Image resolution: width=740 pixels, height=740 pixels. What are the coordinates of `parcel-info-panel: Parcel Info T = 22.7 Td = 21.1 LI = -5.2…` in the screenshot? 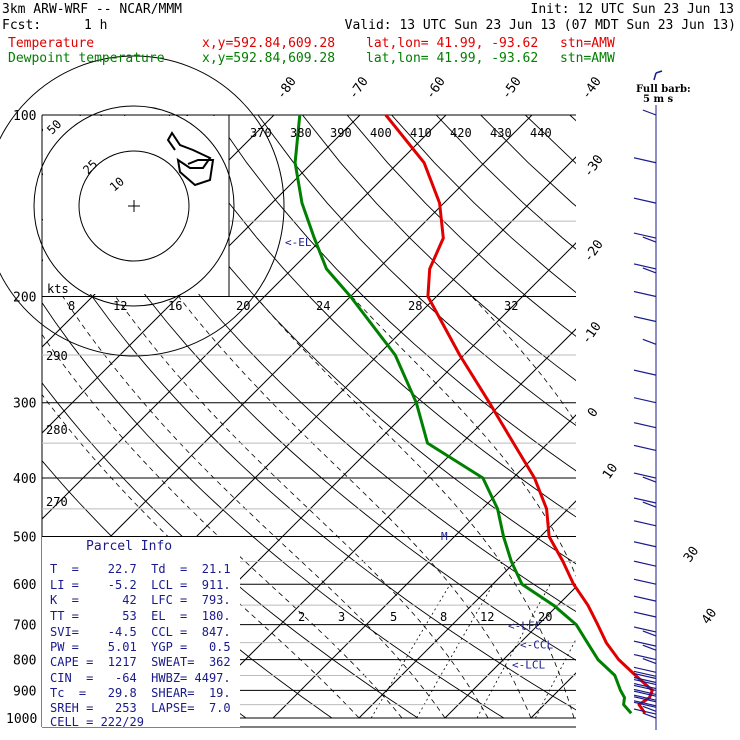 It's located at (141, 633).